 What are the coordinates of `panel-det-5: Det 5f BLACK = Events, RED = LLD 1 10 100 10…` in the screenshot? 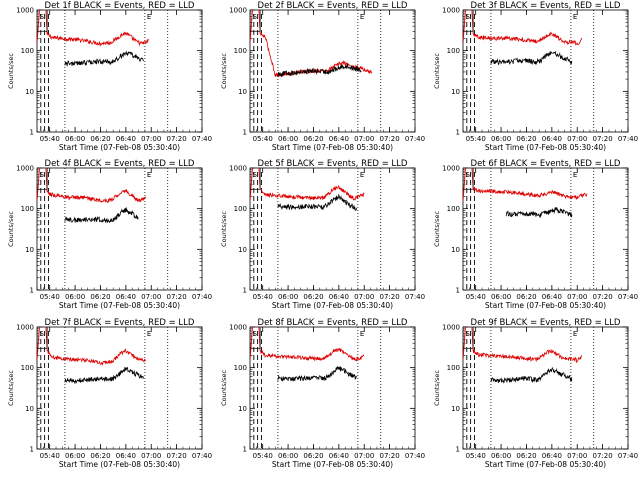 It's located at (322, 234).